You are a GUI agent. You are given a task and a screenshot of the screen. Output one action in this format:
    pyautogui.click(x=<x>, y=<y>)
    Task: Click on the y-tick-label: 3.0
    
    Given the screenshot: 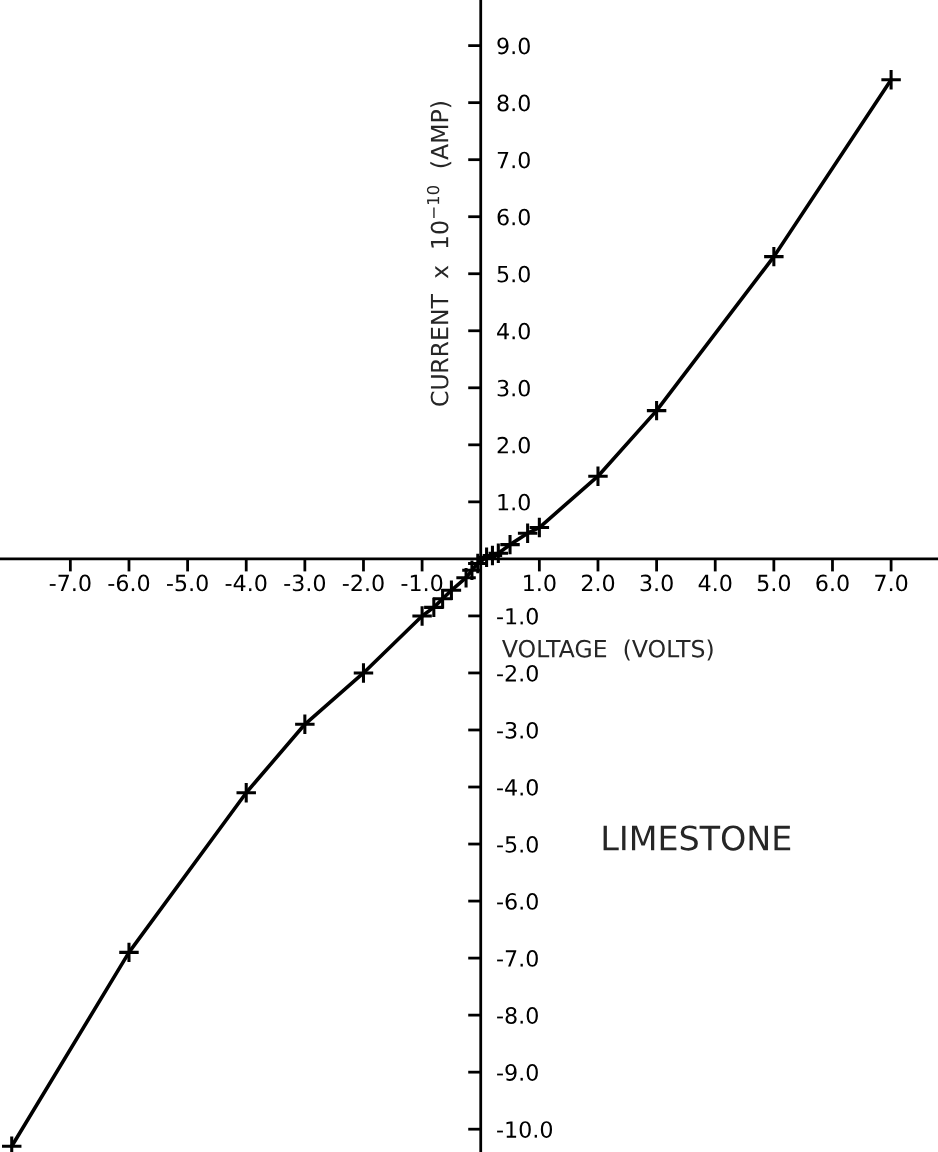 What is the action you would take?
    pyautogui.click(x=513, y=388)
    